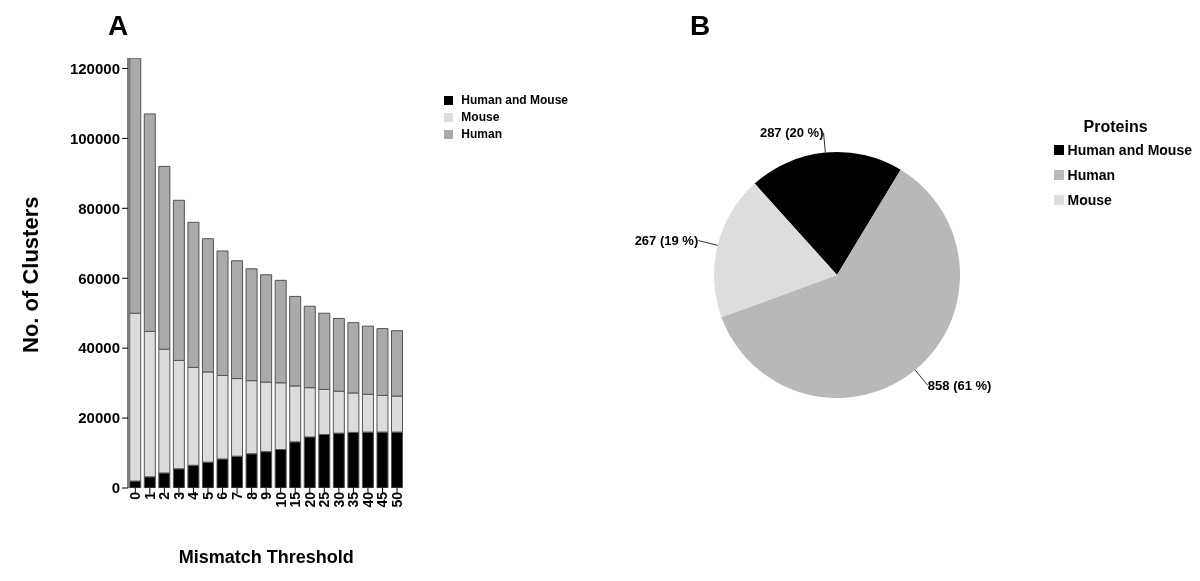 Image resolution: width=1200 pixels, height=581 pixels. What do you see at coordinates (94, 138) in the screenshot?
I see `y-tick-label: 100000` at bounding box center [94, 138].